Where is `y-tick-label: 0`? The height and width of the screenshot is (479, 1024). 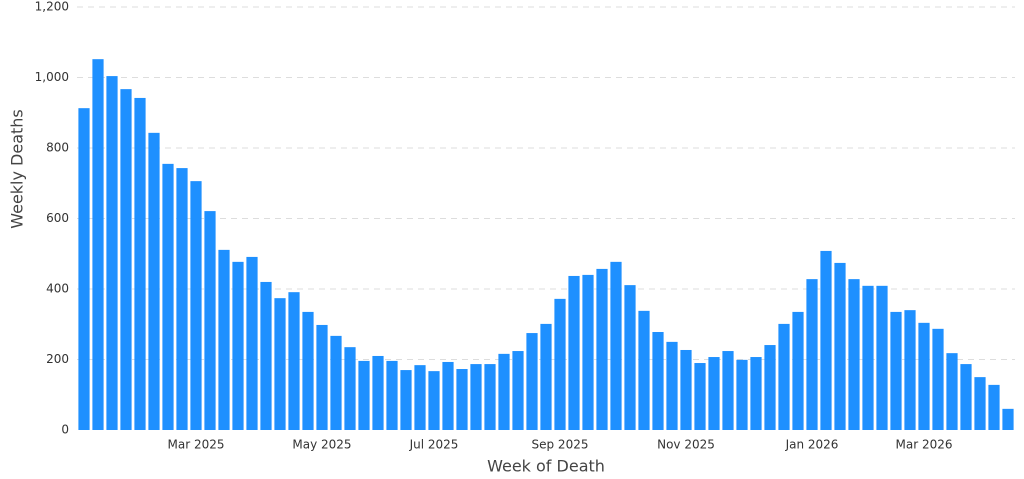 y-tick-label: 0 is located at coordinates (65, 430).